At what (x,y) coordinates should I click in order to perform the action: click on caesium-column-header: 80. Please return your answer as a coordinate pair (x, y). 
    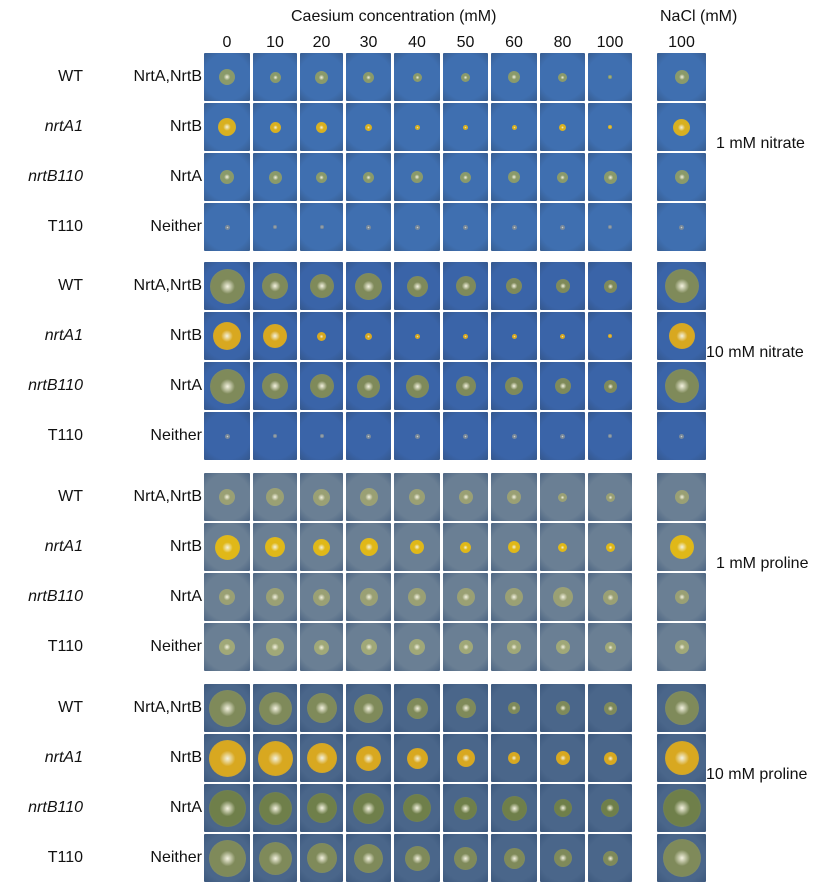
    Looking at the image, I should click on (562, 42).